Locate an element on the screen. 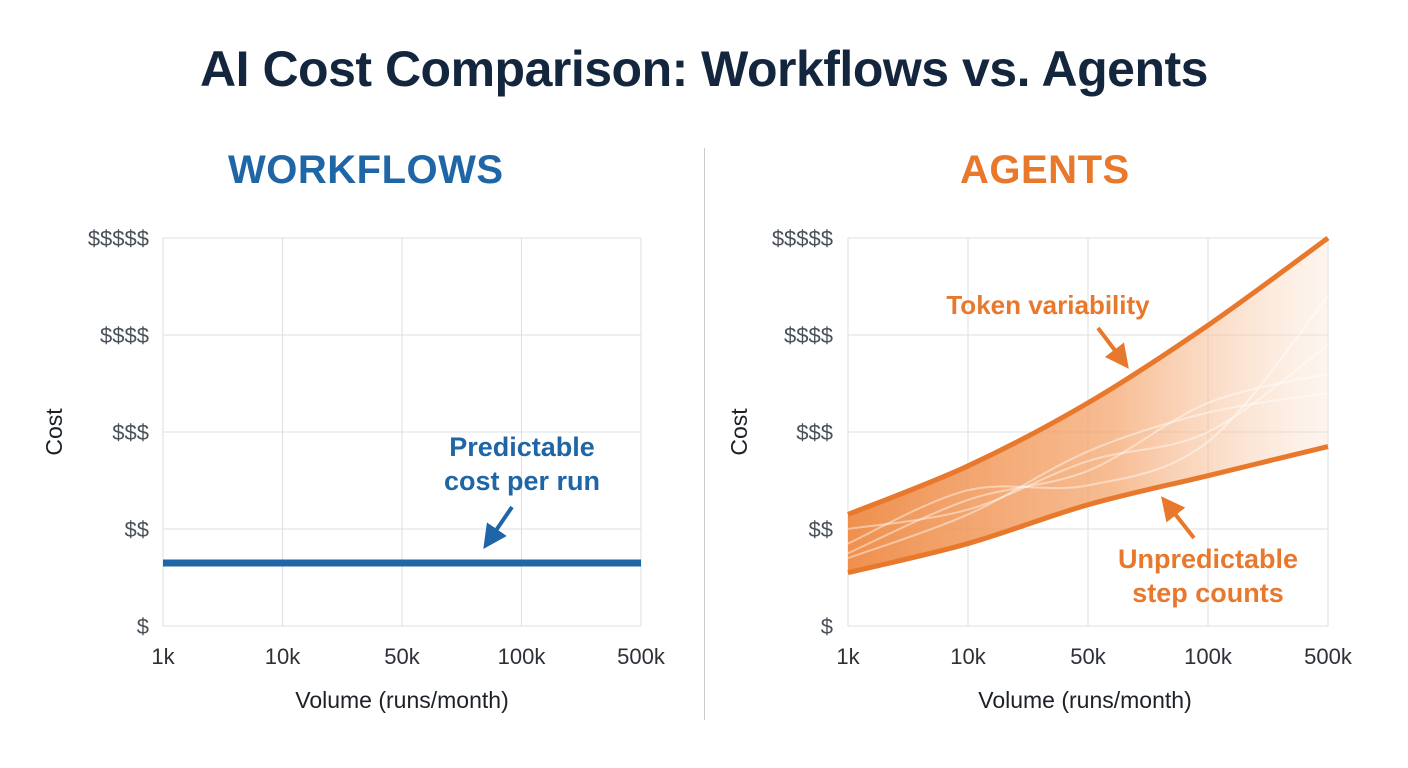 The image size is (1408, 768). agents-panel-title: AGENTS is located at coordinates (1045, 170).